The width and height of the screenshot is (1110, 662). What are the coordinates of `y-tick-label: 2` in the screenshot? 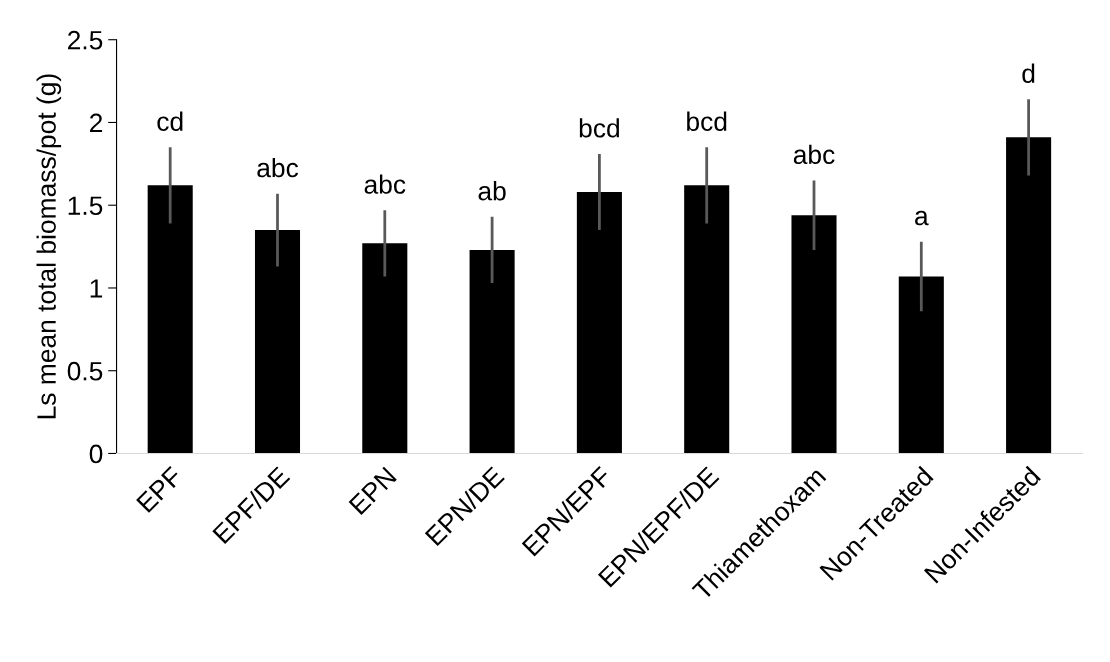 It's located at (96, 123).